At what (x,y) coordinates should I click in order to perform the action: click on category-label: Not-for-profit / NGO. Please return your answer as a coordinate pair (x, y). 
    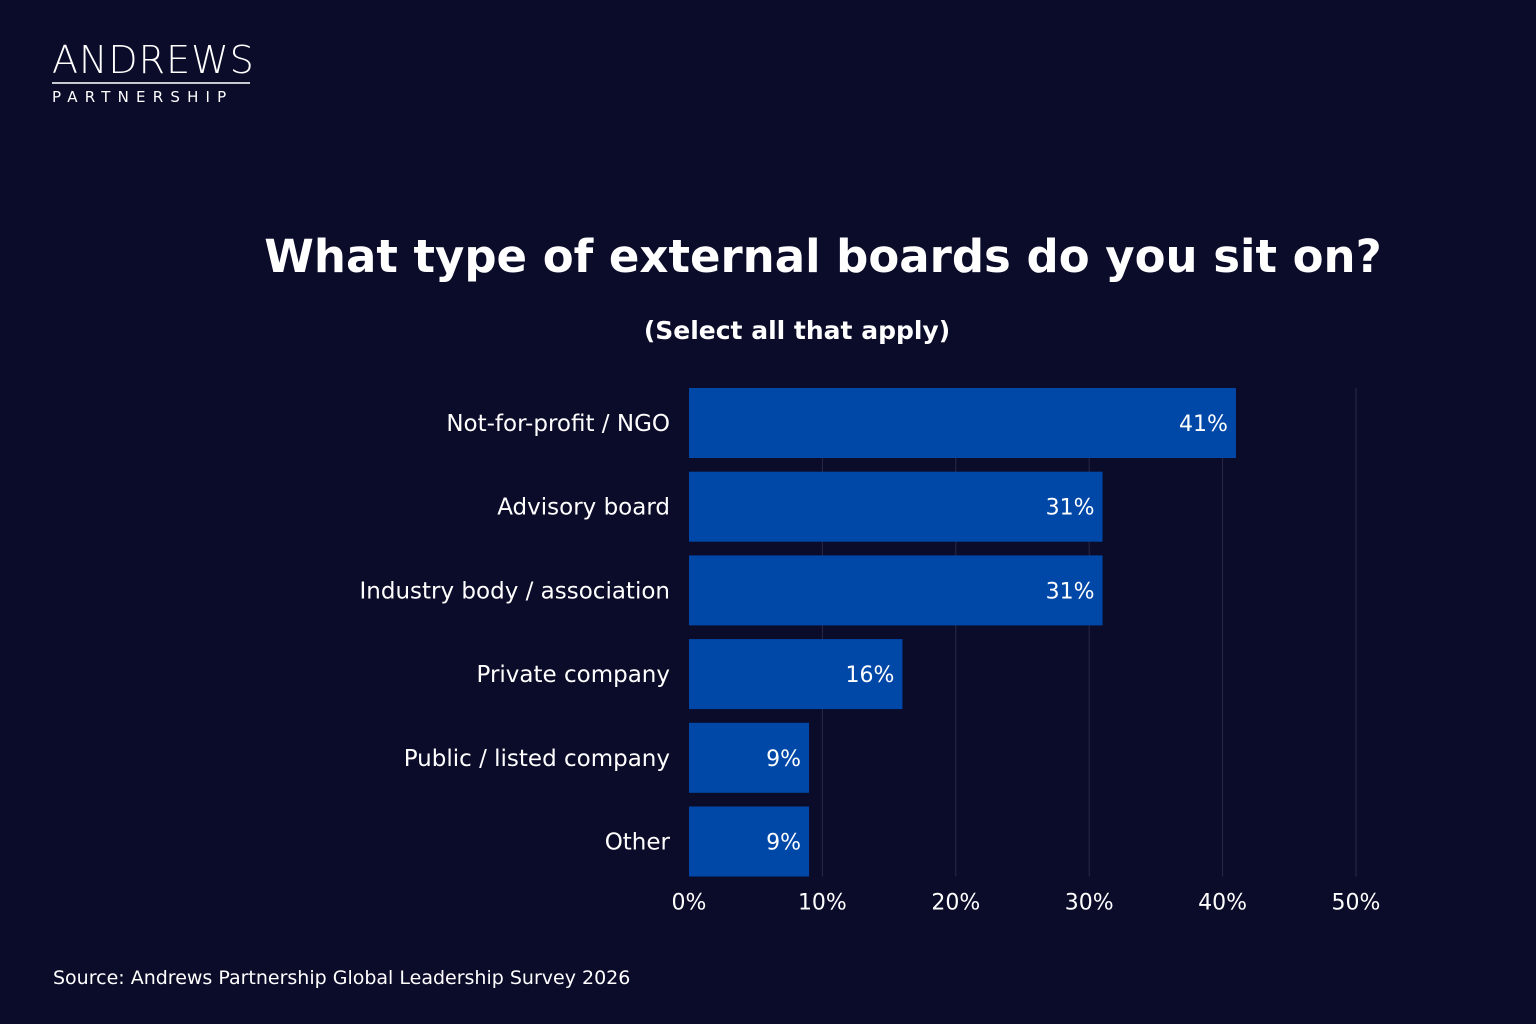
    Looking at the image, I should click on (558, 424).